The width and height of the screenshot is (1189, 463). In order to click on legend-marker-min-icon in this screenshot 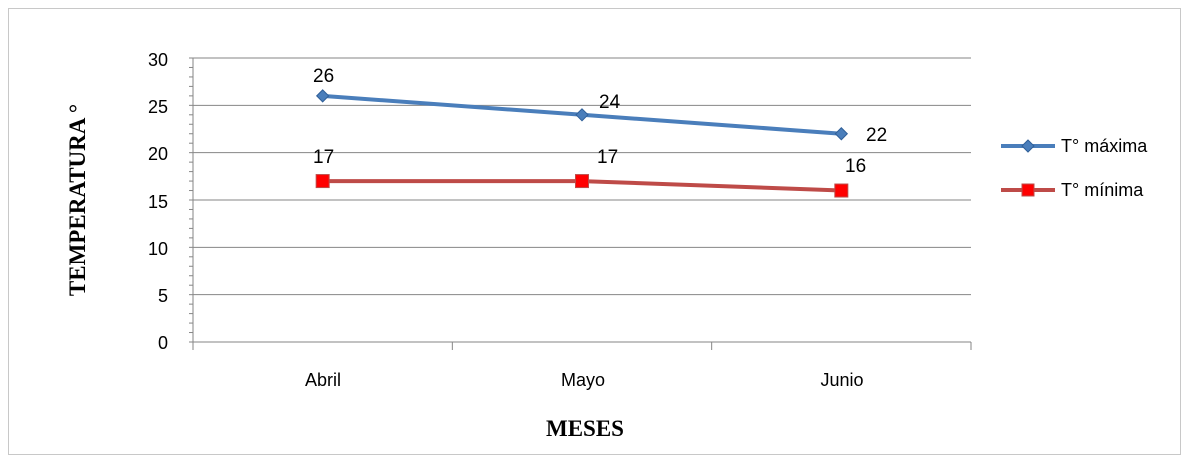, I will do `click(1028, 190)`.